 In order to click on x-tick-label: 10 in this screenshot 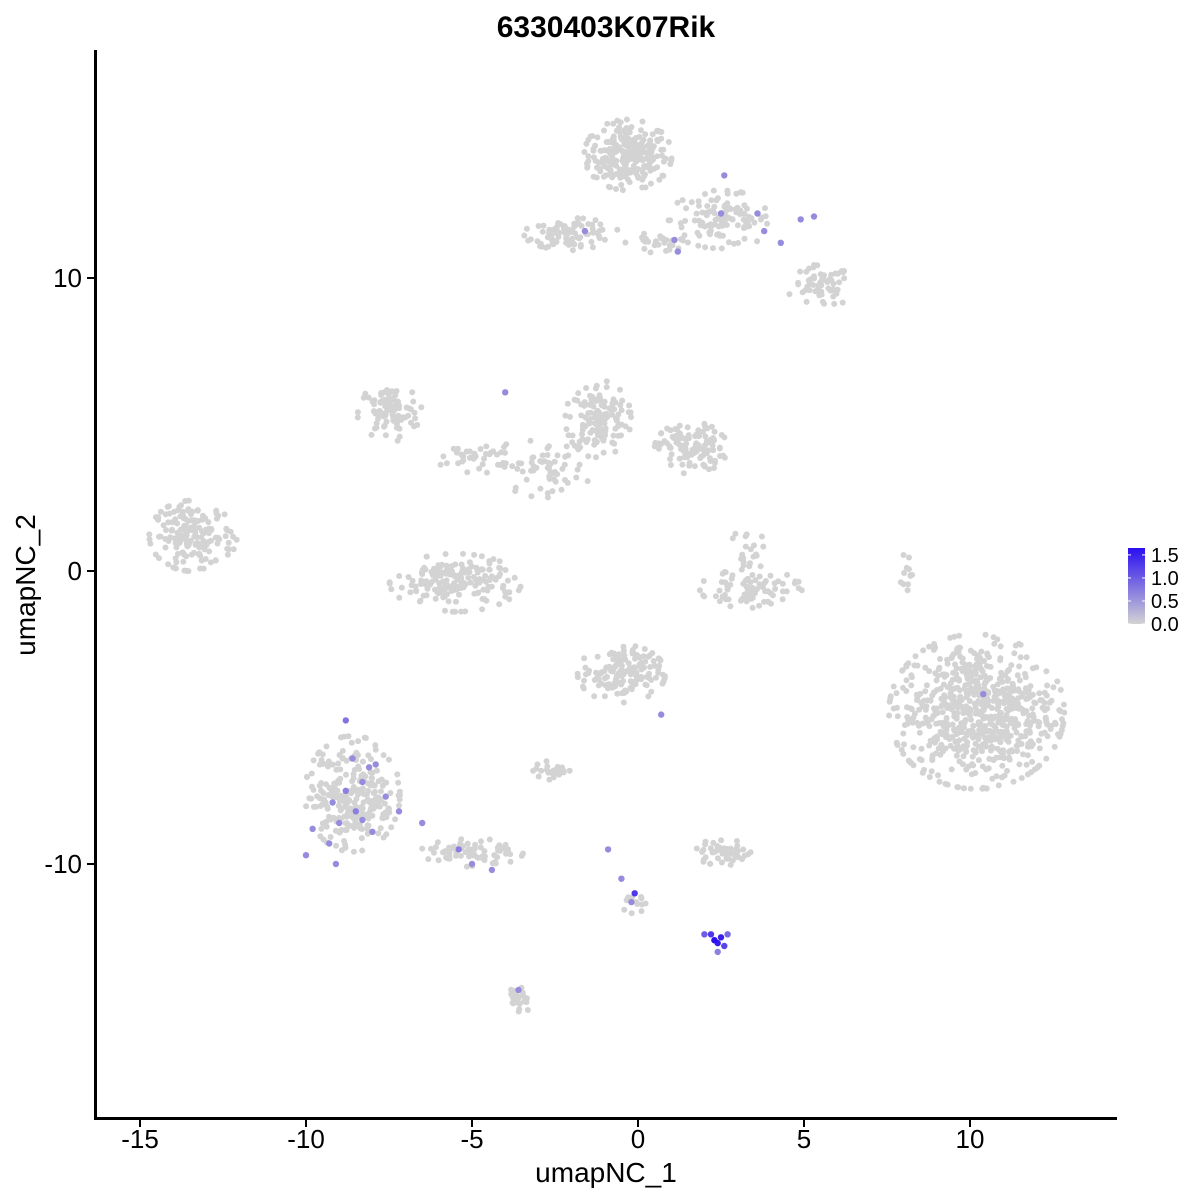, I will do `click(970, 1139)`.